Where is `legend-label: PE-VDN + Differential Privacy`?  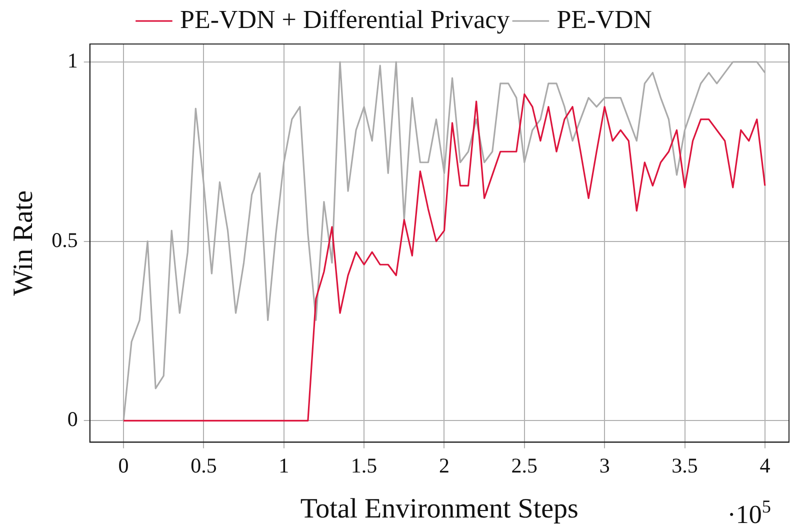
legend-label: PE-VDN + Differential Privacy is located at coordinates (345, 19).